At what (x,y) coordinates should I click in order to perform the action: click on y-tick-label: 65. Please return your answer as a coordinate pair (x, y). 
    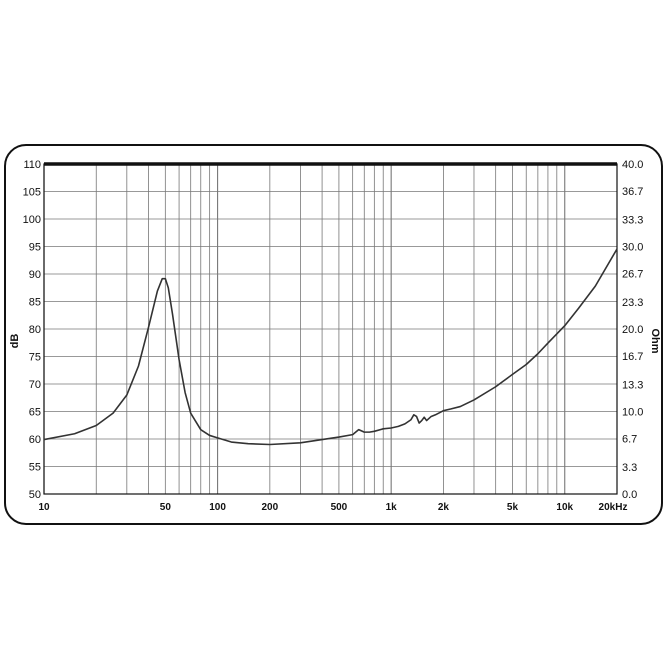
    Looking at the image, I should click on (35, 413).